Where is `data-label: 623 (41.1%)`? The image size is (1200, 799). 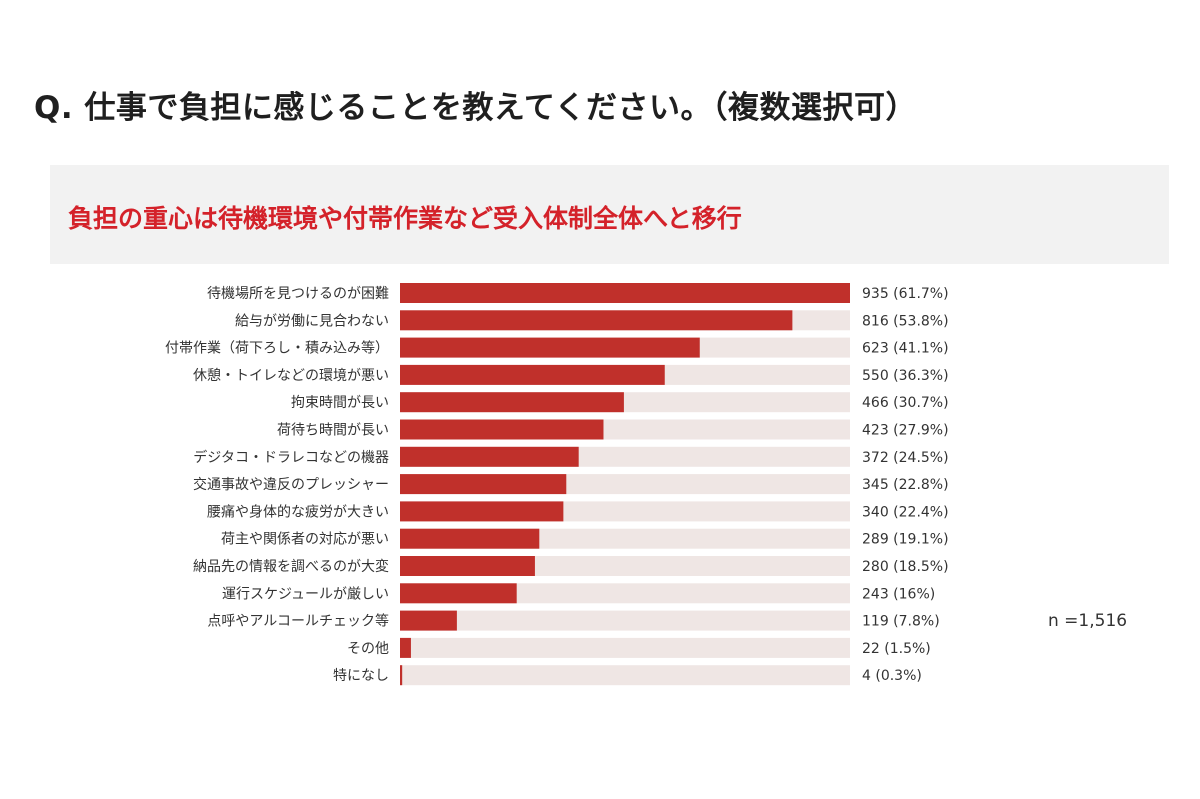 data-label: 623 (41.1%) is located at coordinates (905, 349).